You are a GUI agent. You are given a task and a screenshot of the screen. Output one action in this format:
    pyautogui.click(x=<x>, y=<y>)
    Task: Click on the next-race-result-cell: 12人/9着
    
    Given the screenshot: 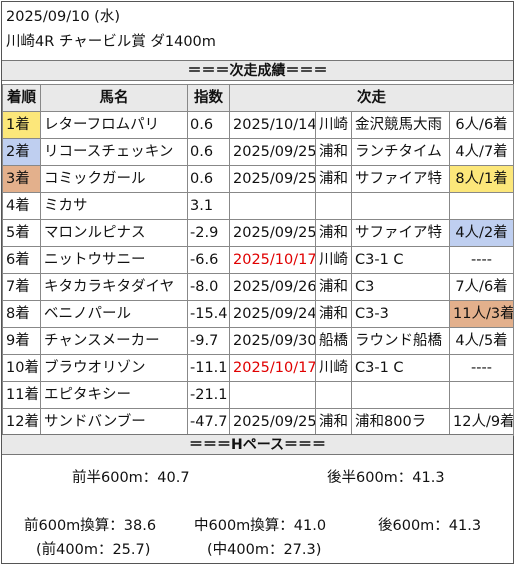 What is the action you would take?
    pyautogui.click(x=481, y=422)
    